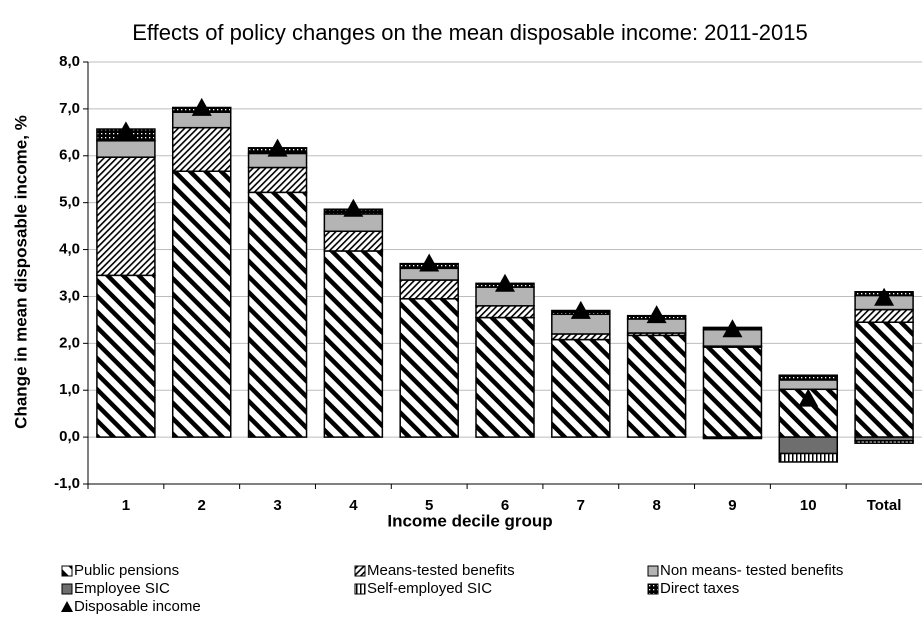 The height and width of the screenshot is (618, 924). What do you see at coordinates (469, 520) in the screenshot?
I see `x-axis-title: Income decile group` at bounding box center [469, 520].